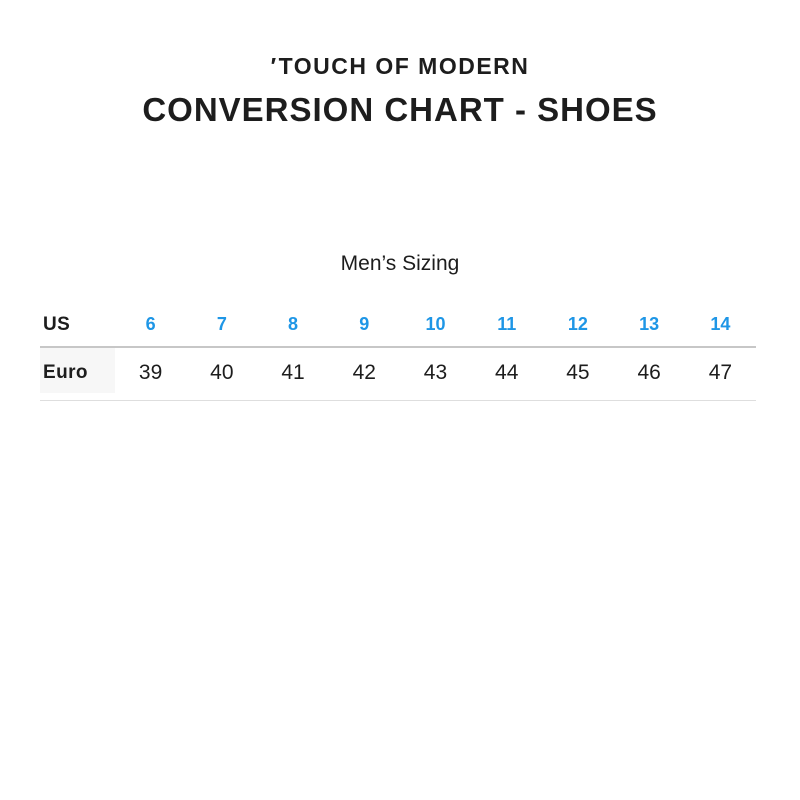  Describe the element at coordinates (507, 372) in the screenshot. I see `euro-size-cell: 44` at that location.